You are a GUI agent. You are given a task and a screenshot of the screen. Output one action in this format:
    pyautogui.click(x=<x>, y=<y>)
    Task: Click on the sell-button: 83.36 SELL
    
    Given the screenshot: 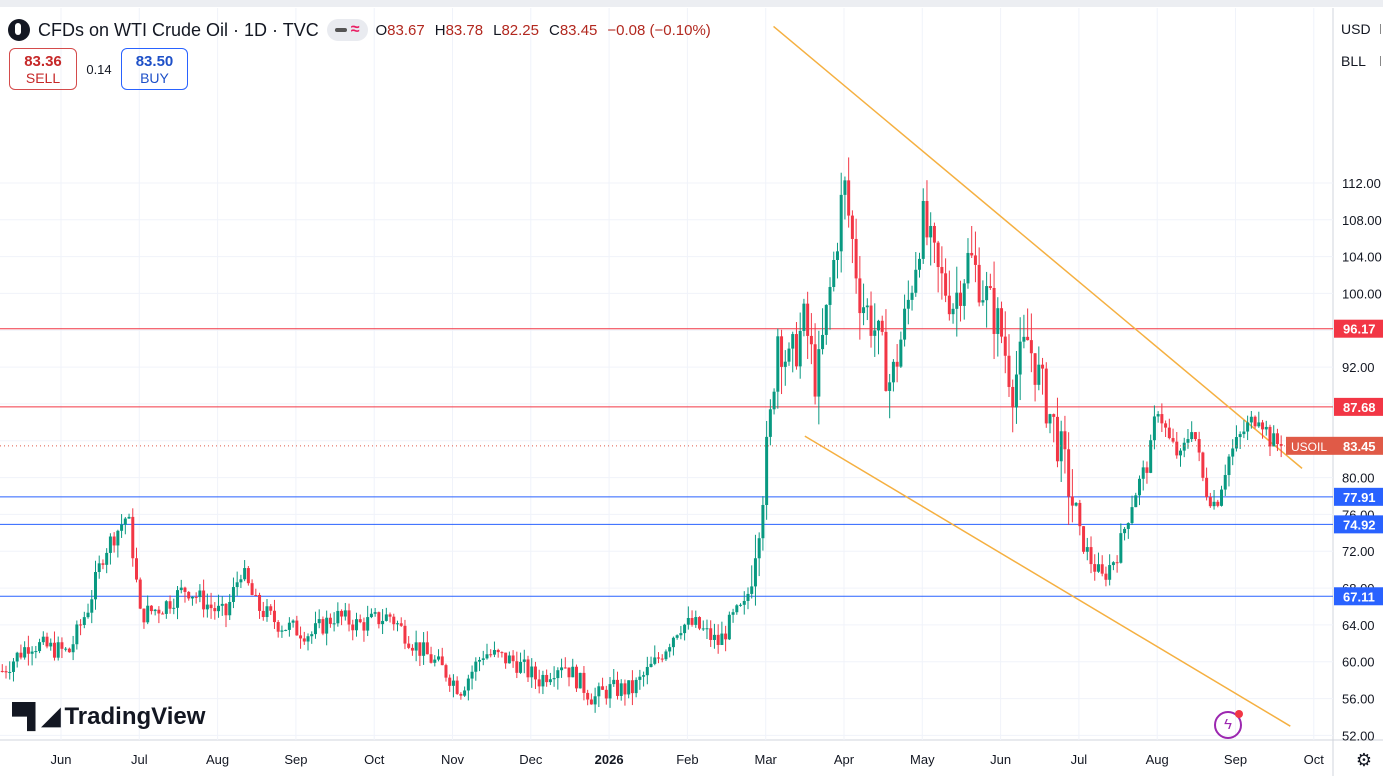 What is the action you would take?
    pyautogui.click(x=43, y=69)
    